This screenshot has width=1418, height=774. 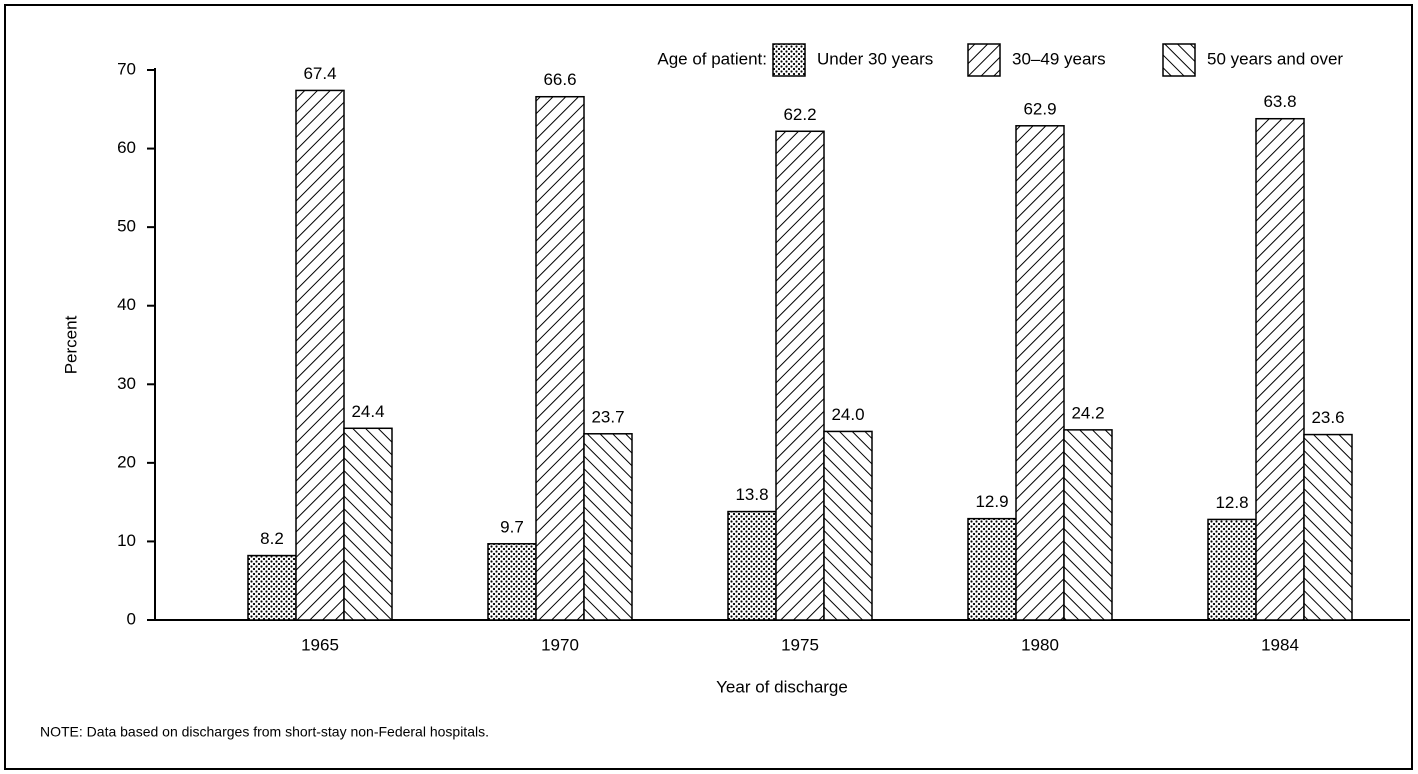 What do you see at coordinates (782, 686) in the screenshot?
I see `x-axis-label: Year of discharge` at bounding box center [782, 686].